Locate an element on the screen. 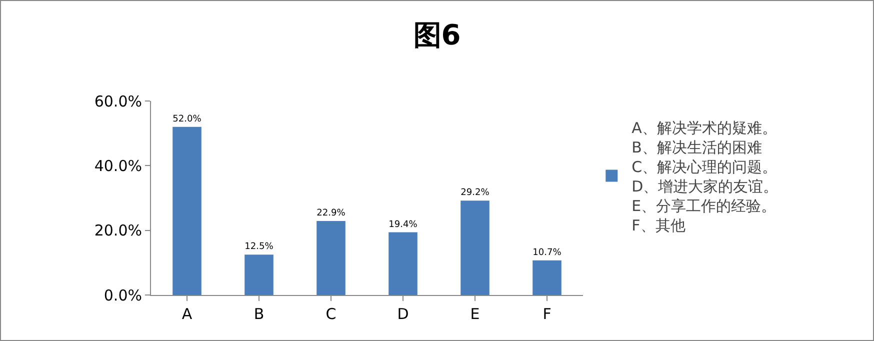  x-tick-label: C is located at coordinates (331, 314).